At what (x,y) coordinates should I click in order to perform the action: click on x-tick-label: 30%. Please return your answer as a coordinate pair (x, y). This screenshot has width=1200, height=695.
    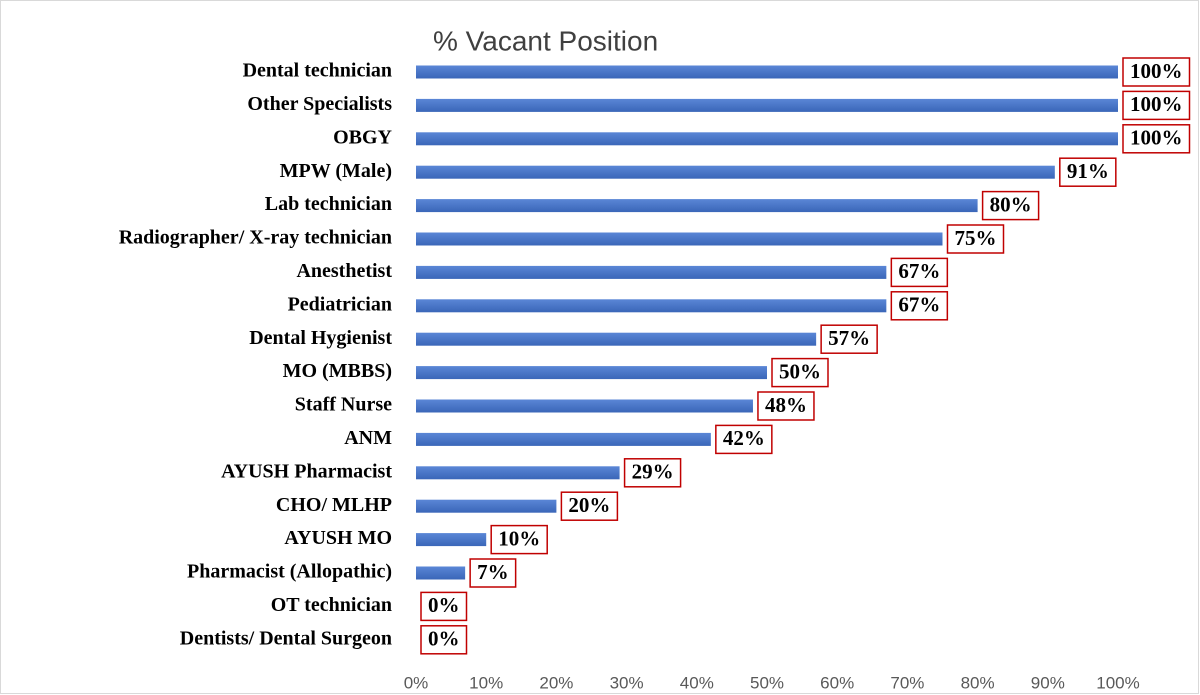
    Looking at the image, I should click on (627, 682).